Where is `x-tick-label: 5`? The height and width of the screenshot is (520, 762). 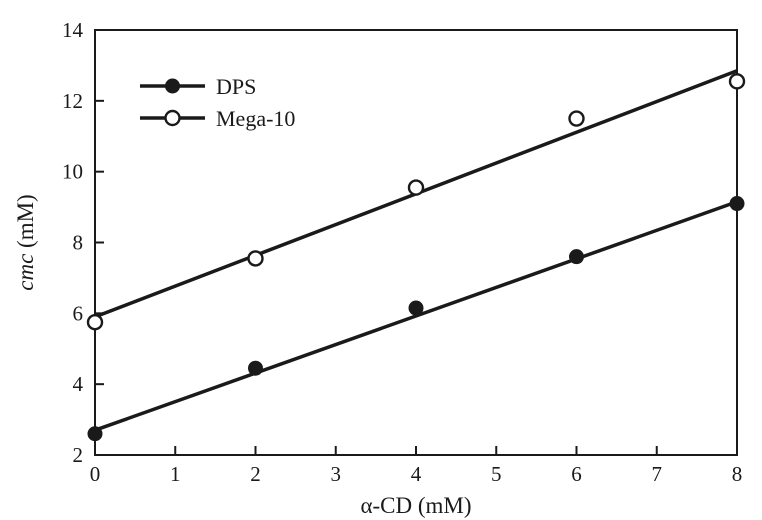
x-tick-label: 5 is located at coordinates (496, 474).